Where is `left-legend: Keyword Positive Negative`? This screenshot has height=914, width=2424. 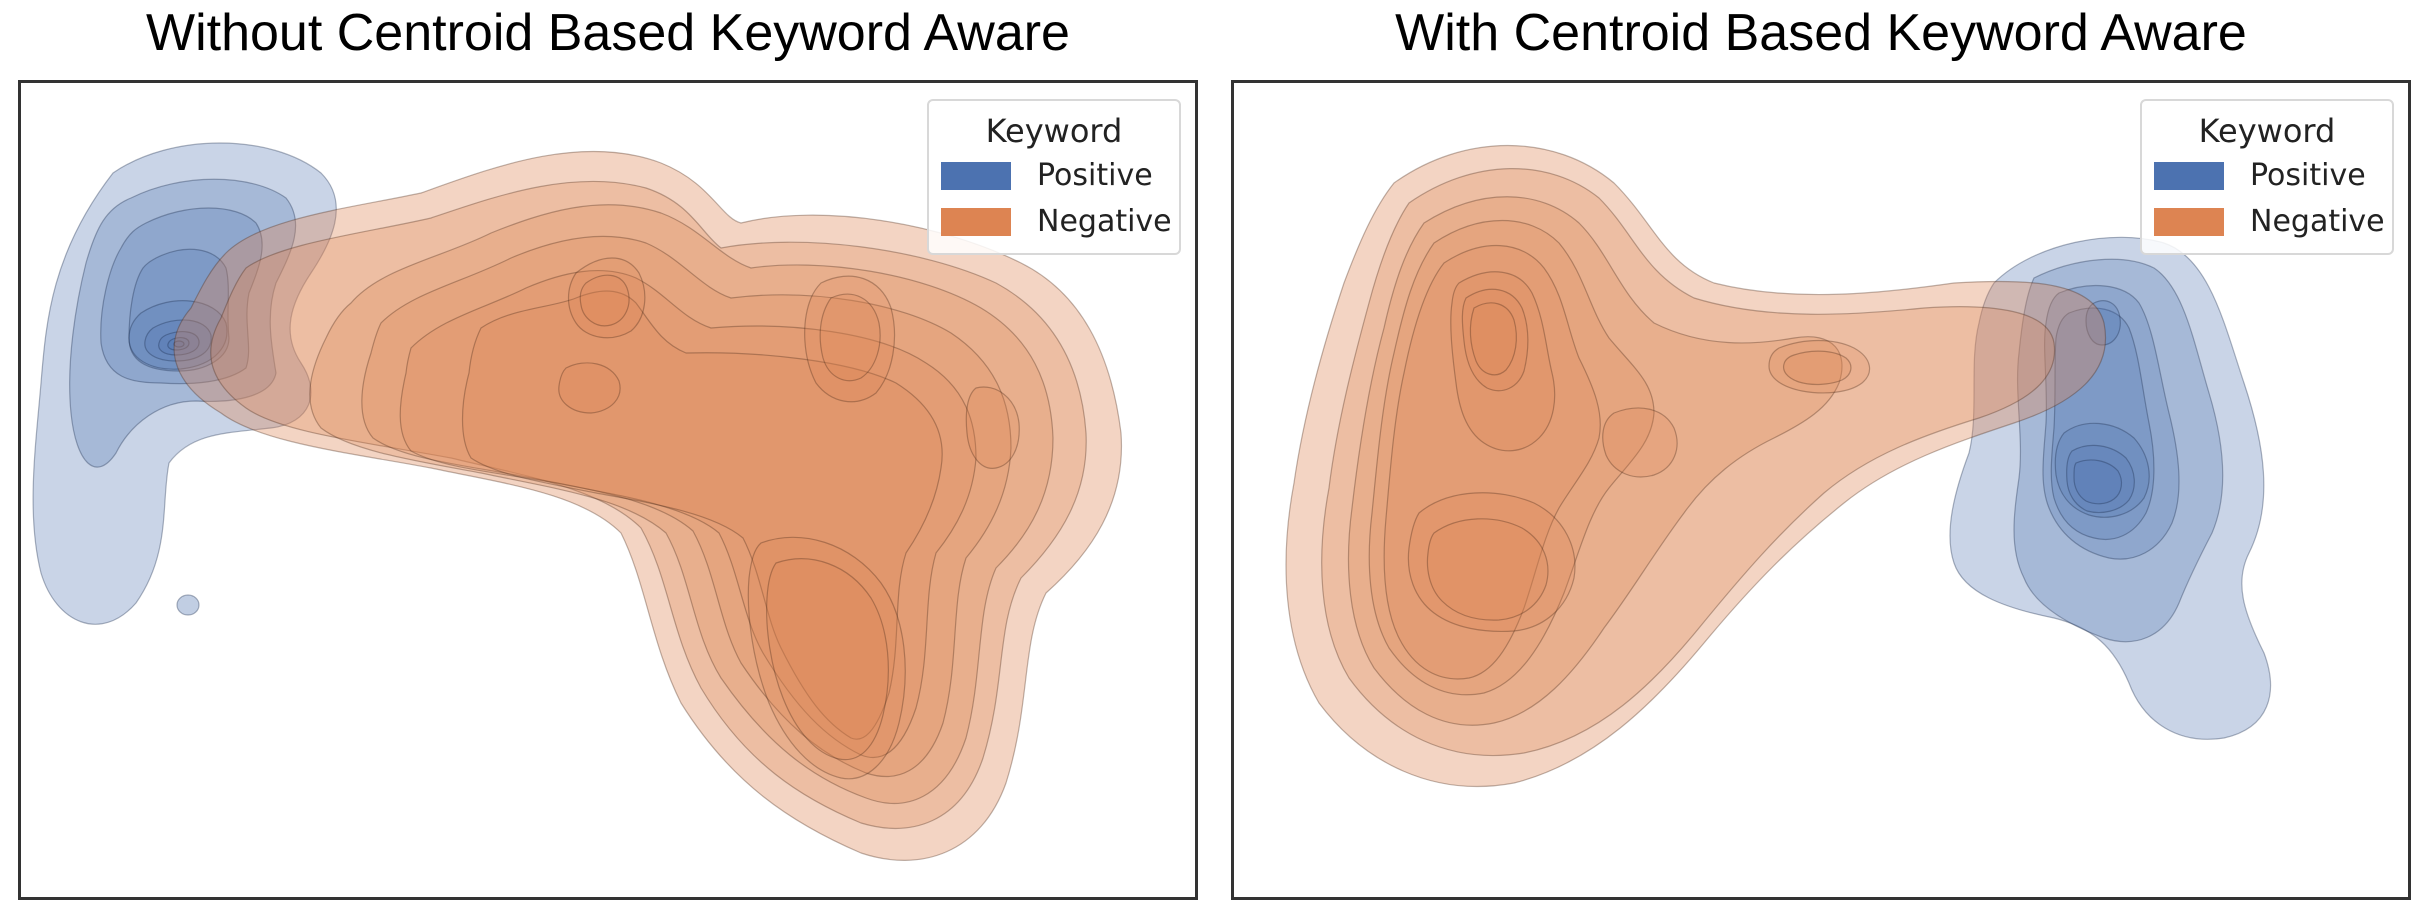
left-legend: Keyword Positive Negative is located at coordinates (1054, 177).